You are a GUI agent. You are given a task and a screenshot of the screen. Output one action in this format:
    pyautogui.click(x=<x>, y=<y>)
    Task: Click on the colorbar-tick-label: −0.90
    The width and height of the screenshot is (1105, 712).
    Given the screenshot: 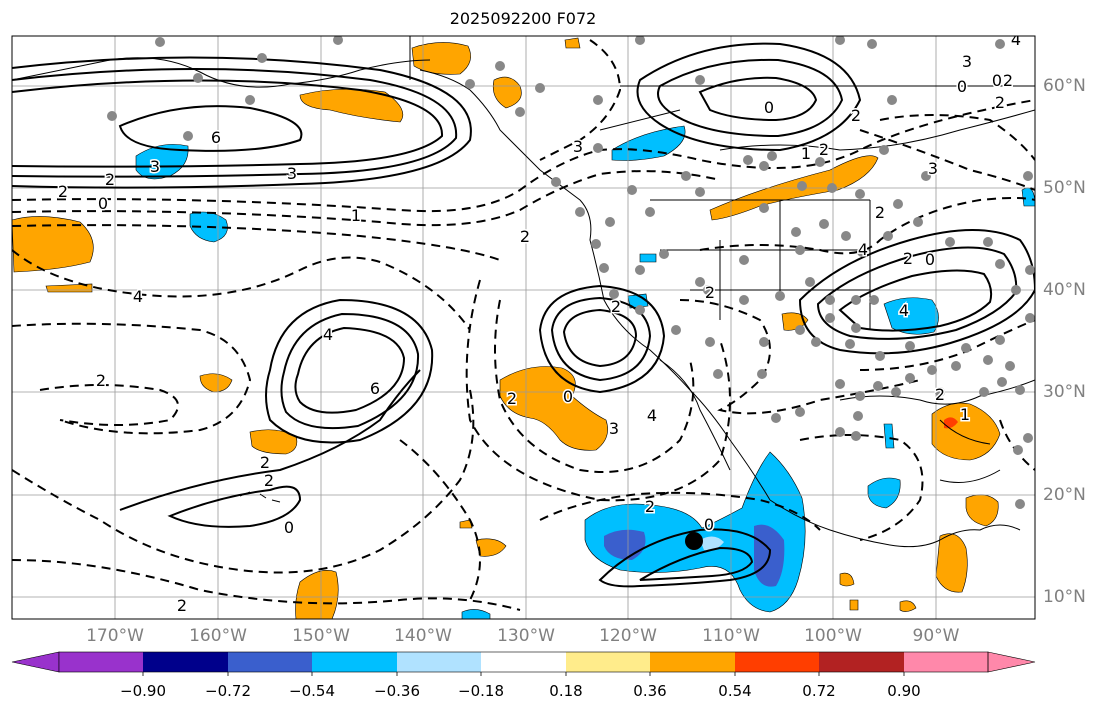 What is the action you would take?
    pyautogui.click(x=143, y=691)
    